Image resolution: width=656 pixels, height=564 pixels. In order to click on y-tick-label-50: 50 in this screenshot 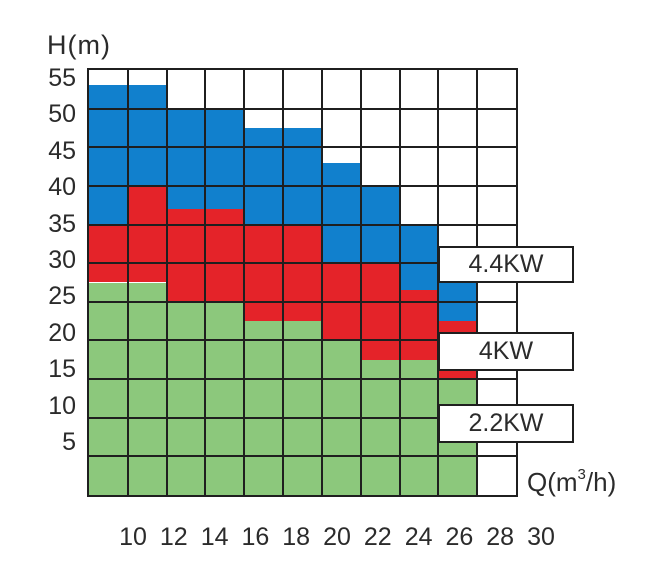, I will do `click(62, 114)`.